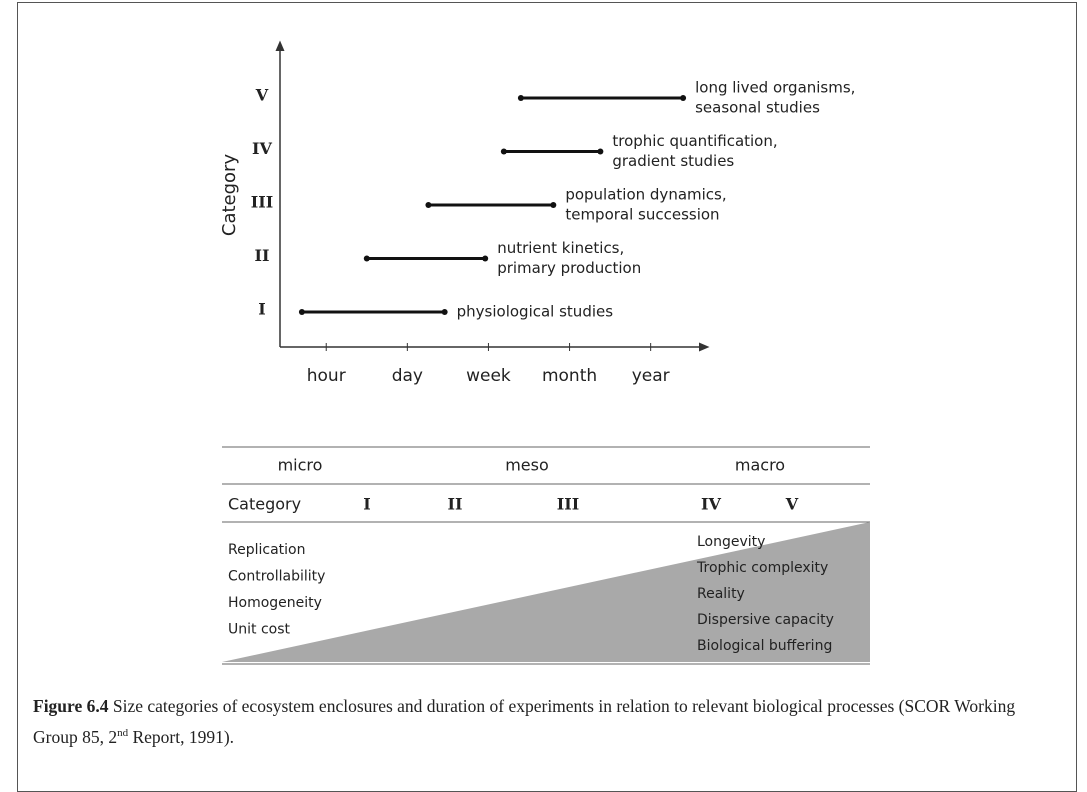  Describe the element at coordinates (455, 504) in the screenshot. I see `category-cell: II` at that location.